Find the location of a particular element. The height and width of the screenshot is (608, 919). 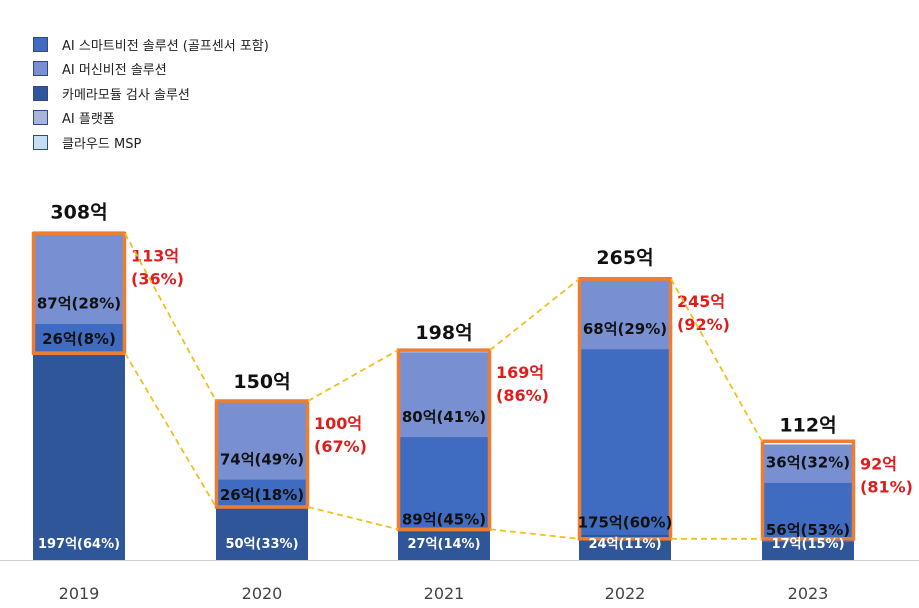

bar-total-label: 198억 is located at coordinates (443, 333).